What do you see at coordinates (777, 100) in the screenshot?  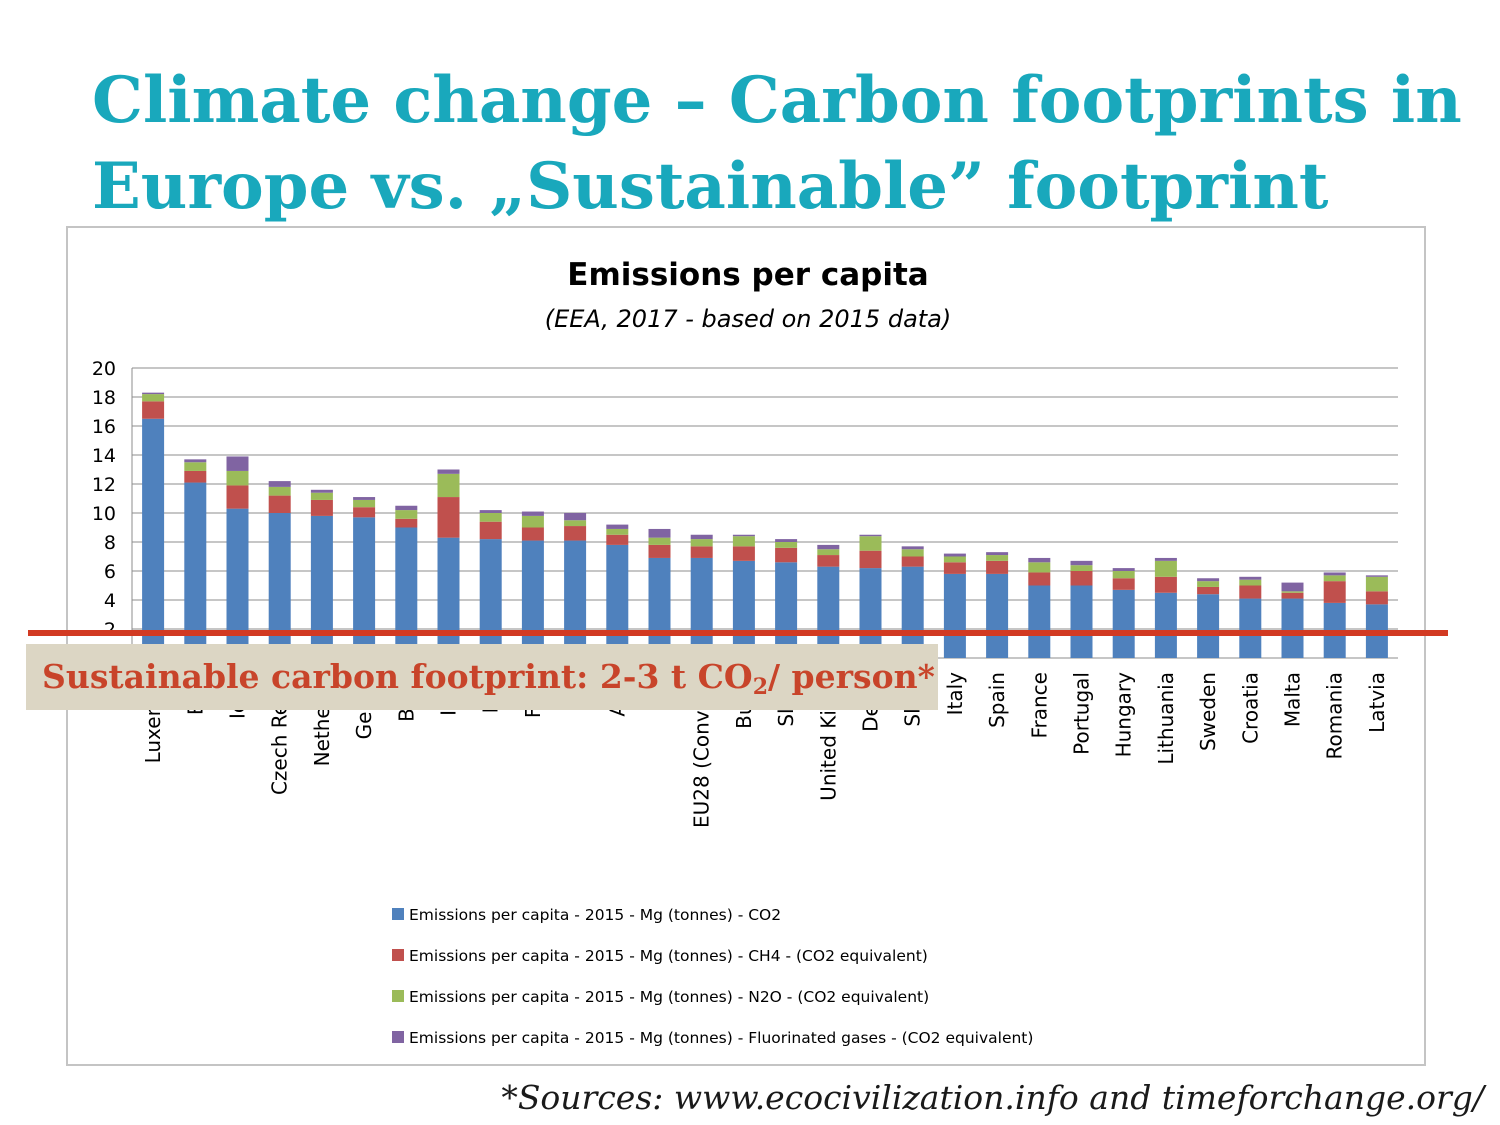 I see `slide-title-line1: Climate change – Carbon footprints in` at bounding box center [777, 100].